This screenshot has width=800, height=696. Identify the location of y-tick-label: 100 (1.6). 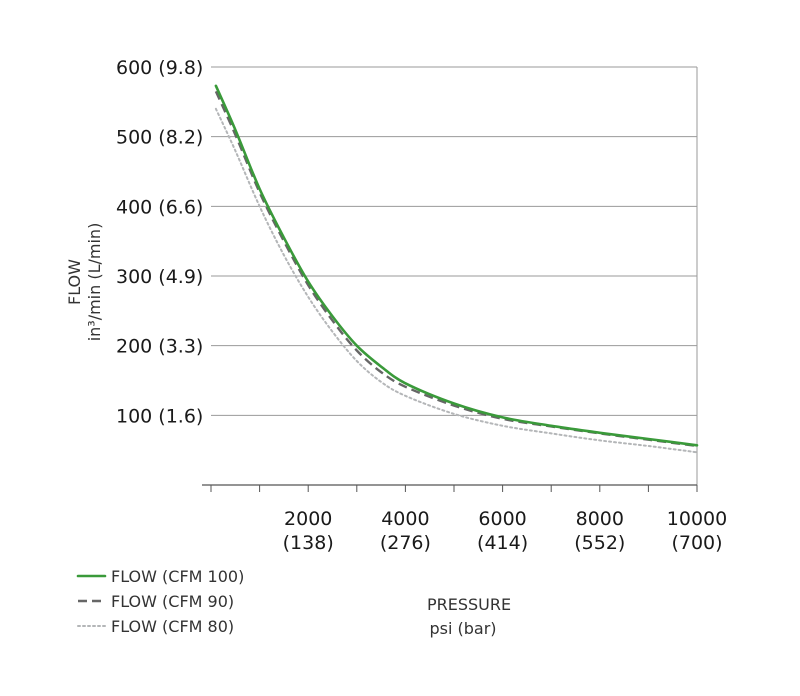
(159, 416).